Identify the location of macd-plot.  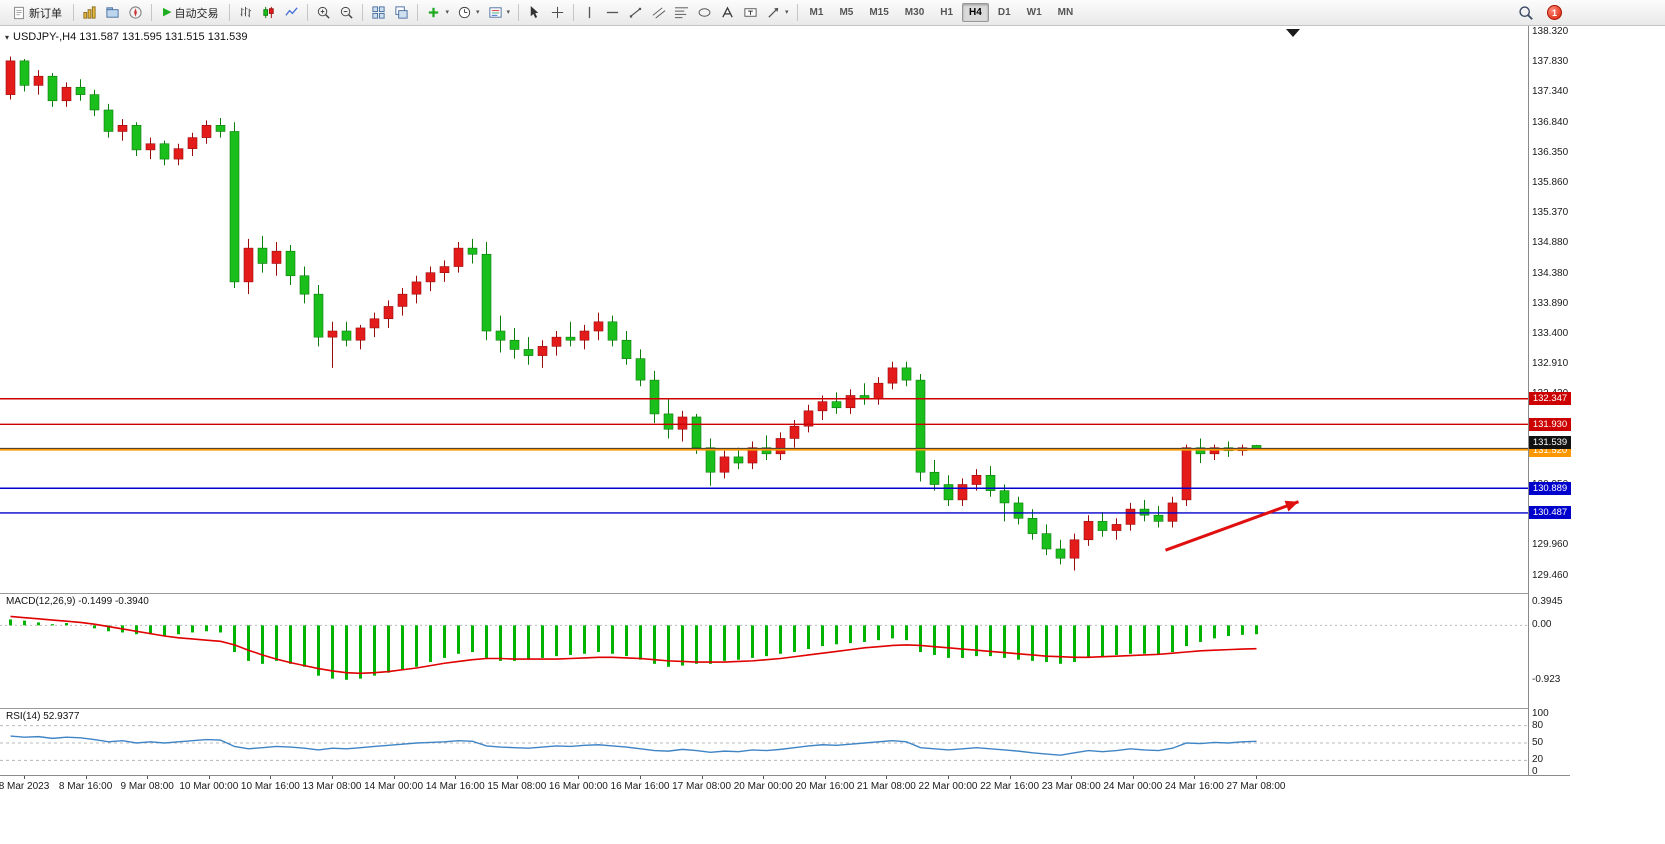
(764, 651).